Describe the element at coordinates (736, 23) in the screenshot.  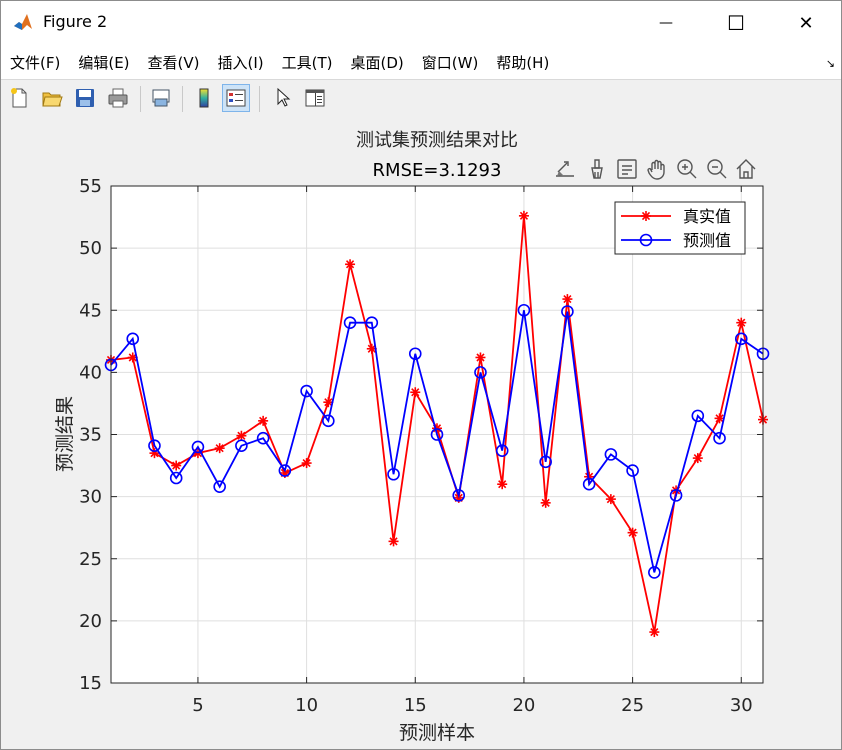
I see `maximize-button: ☐` at that location.